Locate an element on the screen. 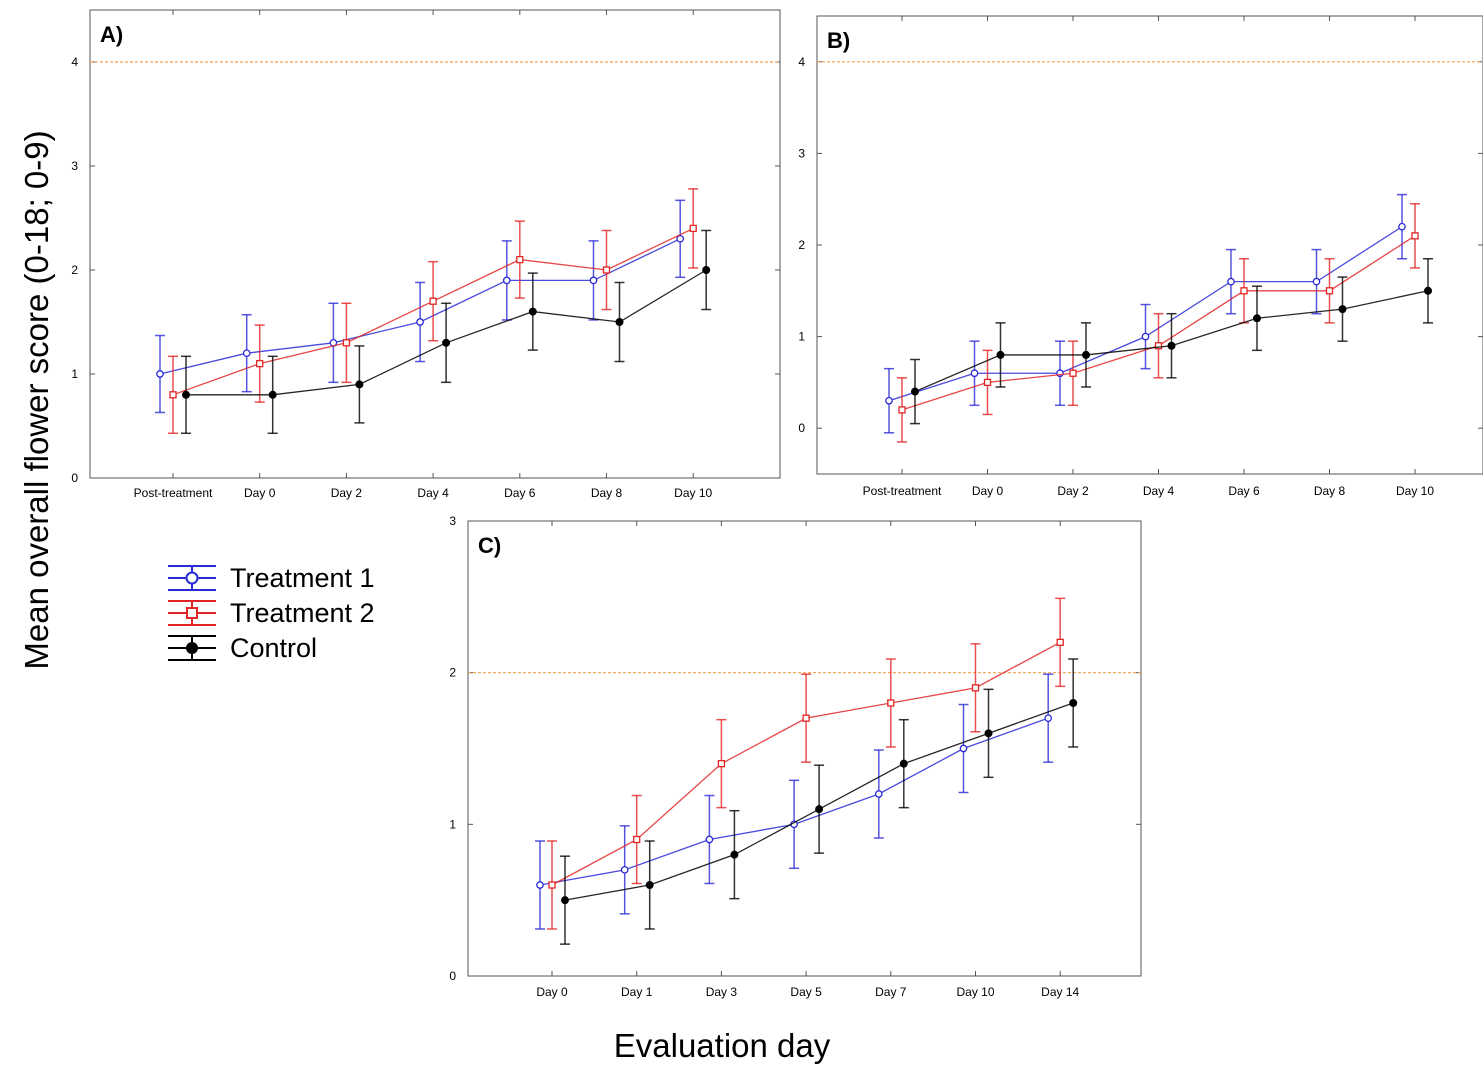 This screenshot has height=1069, width=1483. legend-label-control: Control is located at coordinates (273, 648).